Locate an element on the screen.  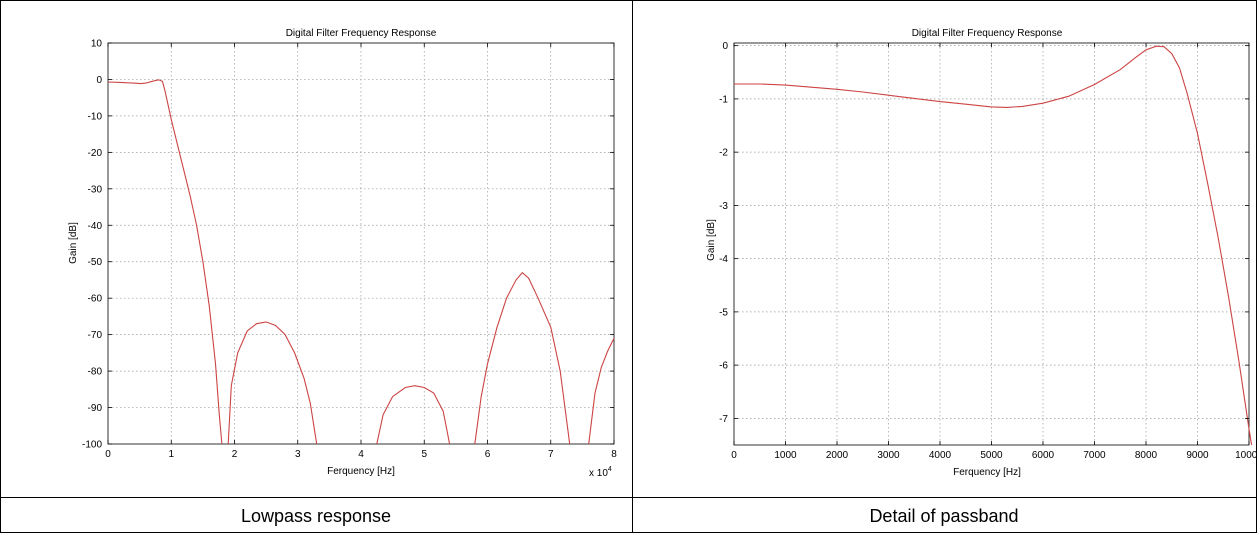
x-tick-label: 6000 is located at coordinates (1043, 455).